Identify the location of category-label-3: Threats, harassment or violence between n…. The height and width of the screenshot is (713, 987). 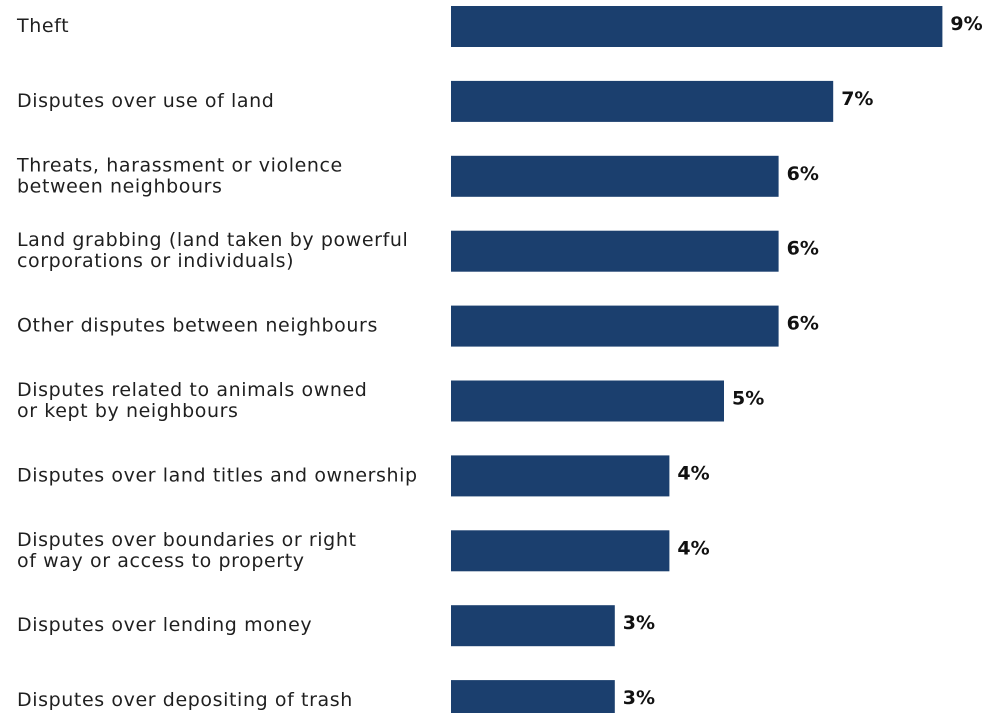
(179, 175).